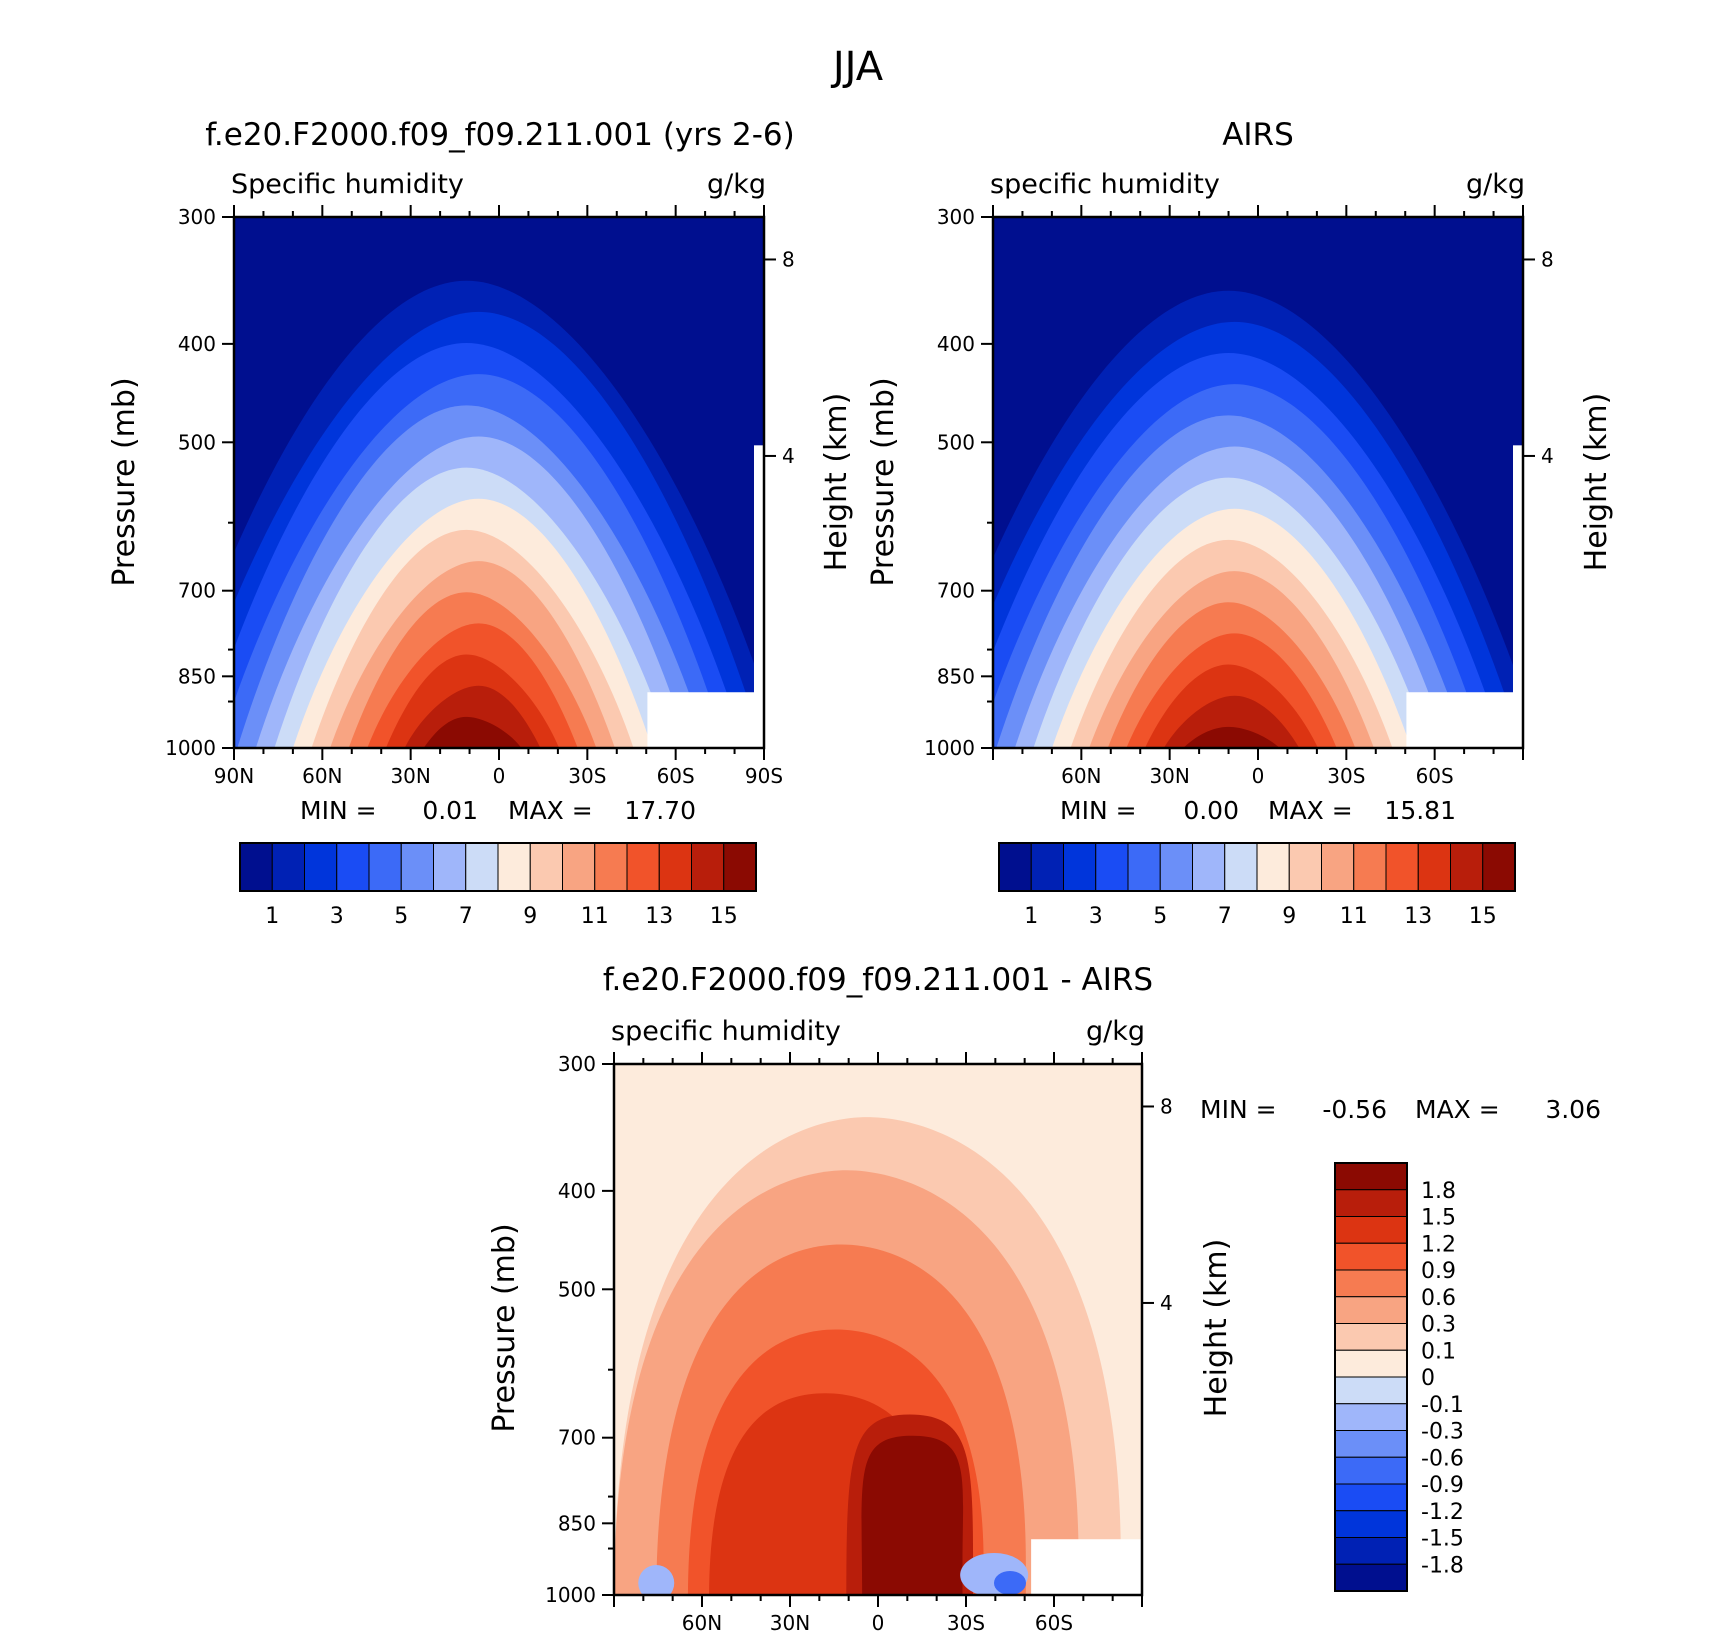  Describe the element at coordinates (1238, 1109) in the screenshot. I see `stats-min-label-diff: MIN =` at that location.